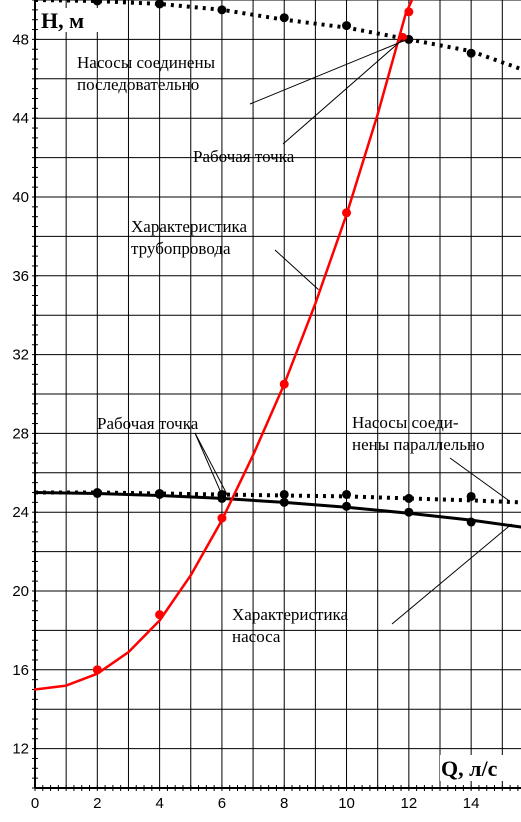 The height and width of the screenshot is (822, 521). I want to click on wp_top-text-0: Рабочая точка, so click(244, 156).